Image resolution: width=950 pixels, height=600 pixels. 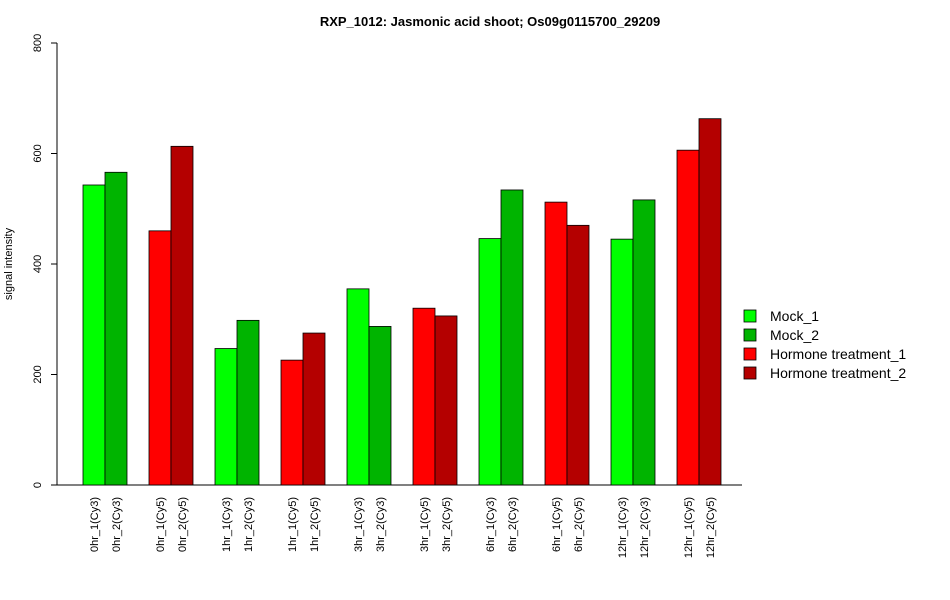 What do you see at coordinates (116, 328) in the screenshot?
I see `bar-0hr_2(Cy3)` at bounding box center [116, 328].